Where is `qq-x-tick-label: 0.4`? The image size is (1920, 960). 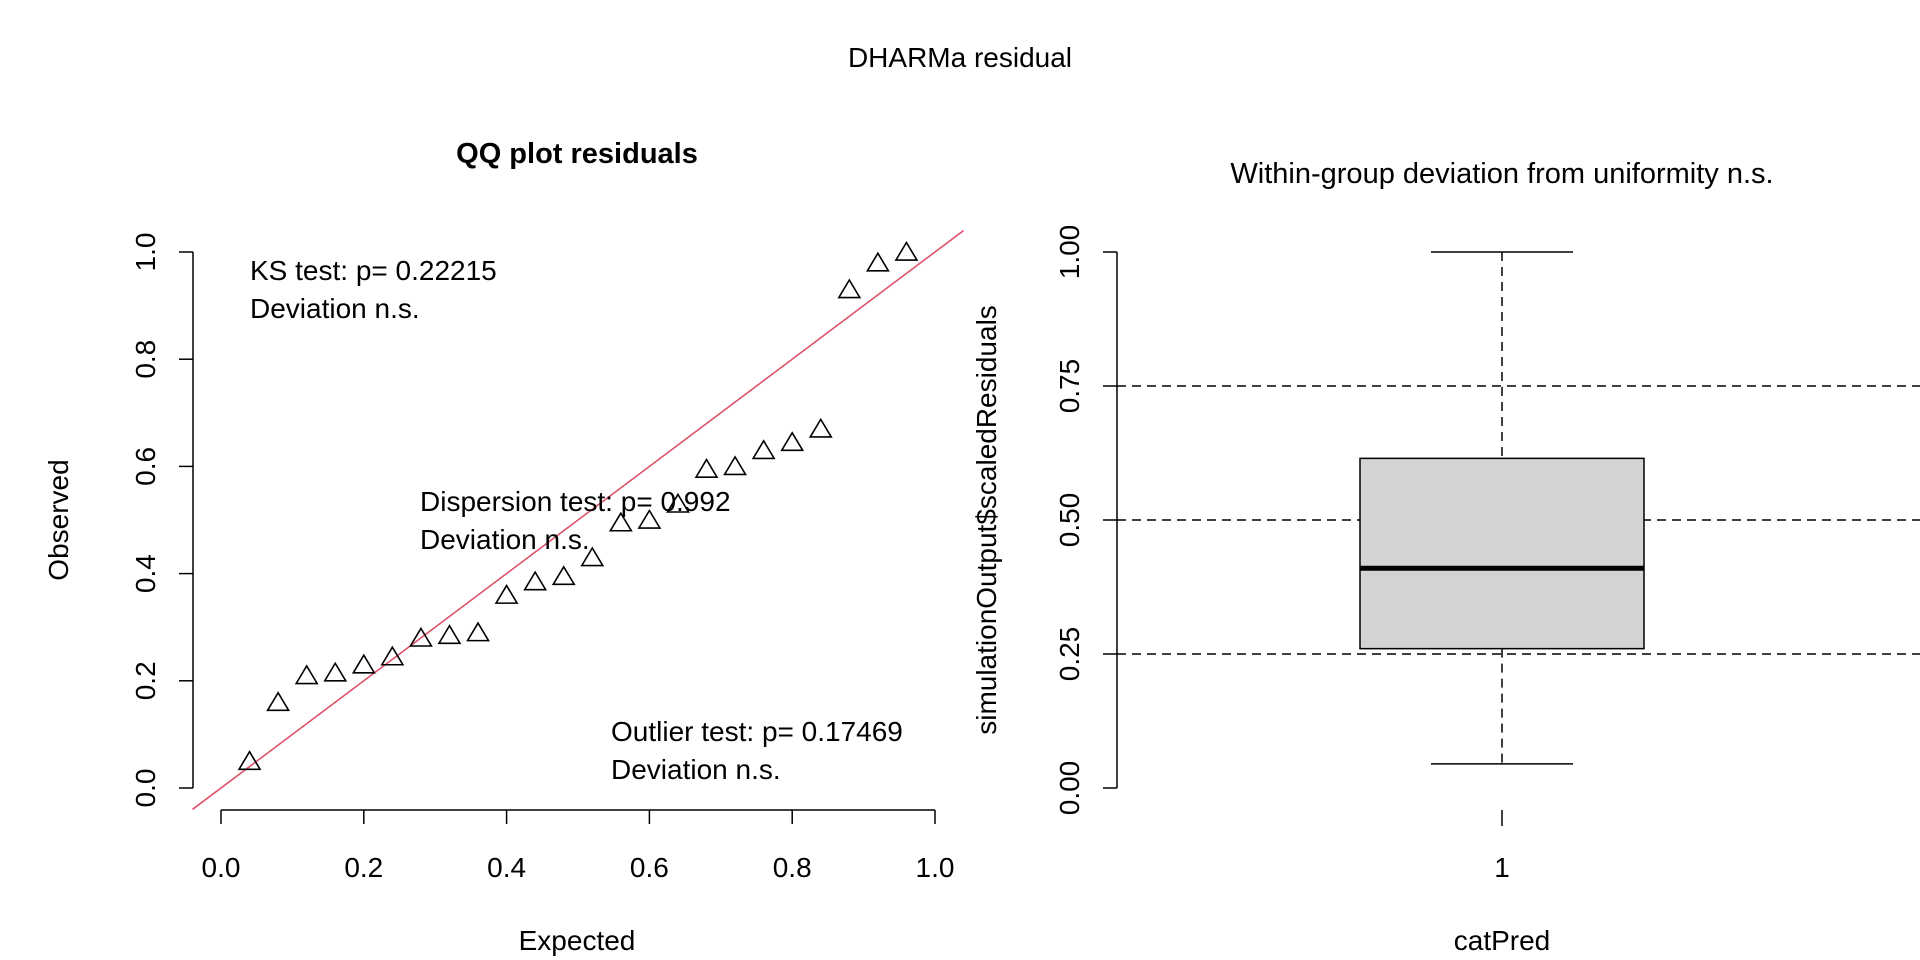
qq-x-tick-label: 0.4 is located at coordinates (506, 867).